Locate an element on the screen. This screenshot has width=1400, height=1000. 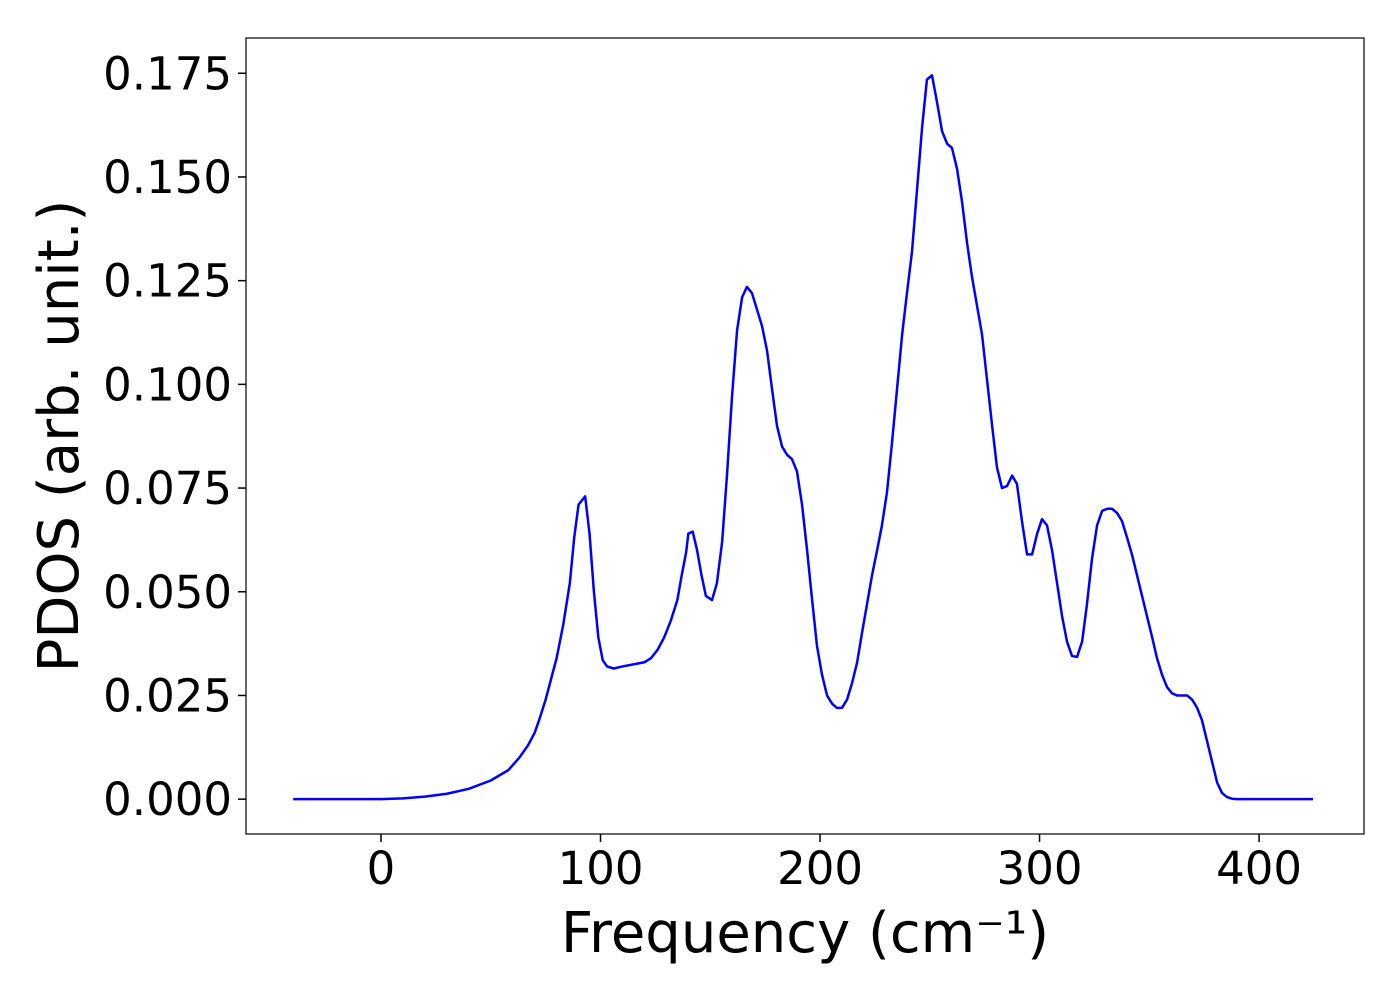
x-tick-label: 300 is located at coordinates (1040, 868).